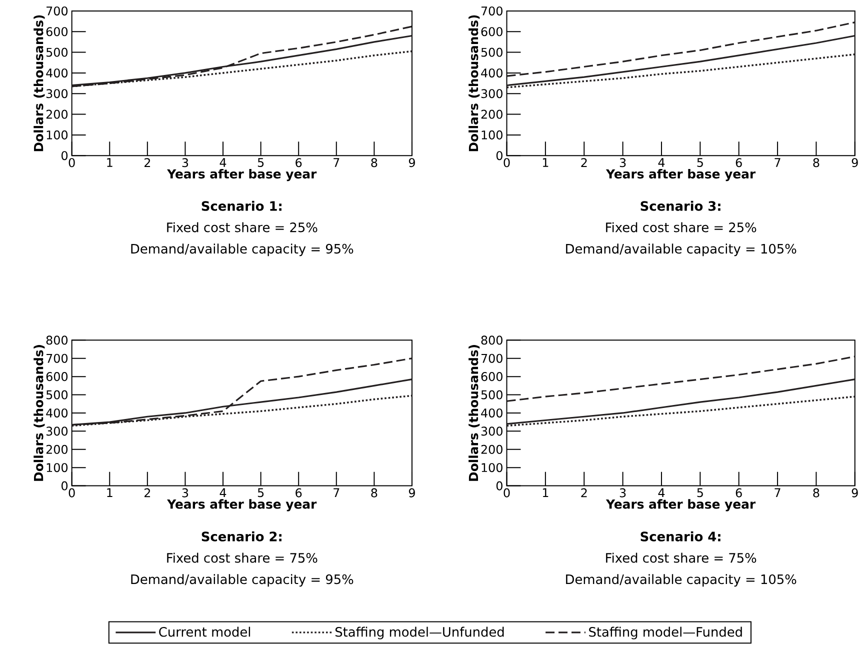  I want to click on legend-label: Staffing model—Unfunded, so click(419, 633).